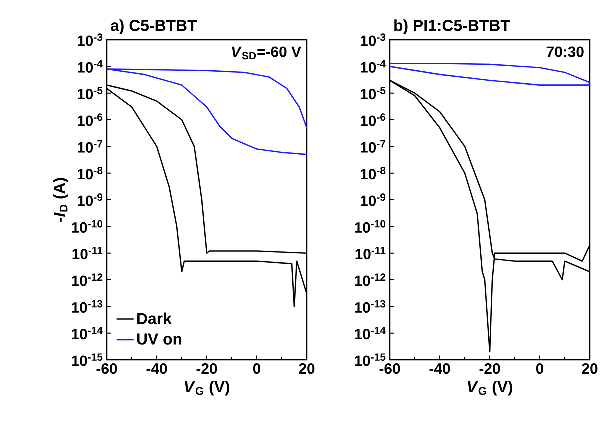 Image resolution: width=605 pixels, height=433 pixels. I want to click on legend-label: UV on, so click(159, 339).